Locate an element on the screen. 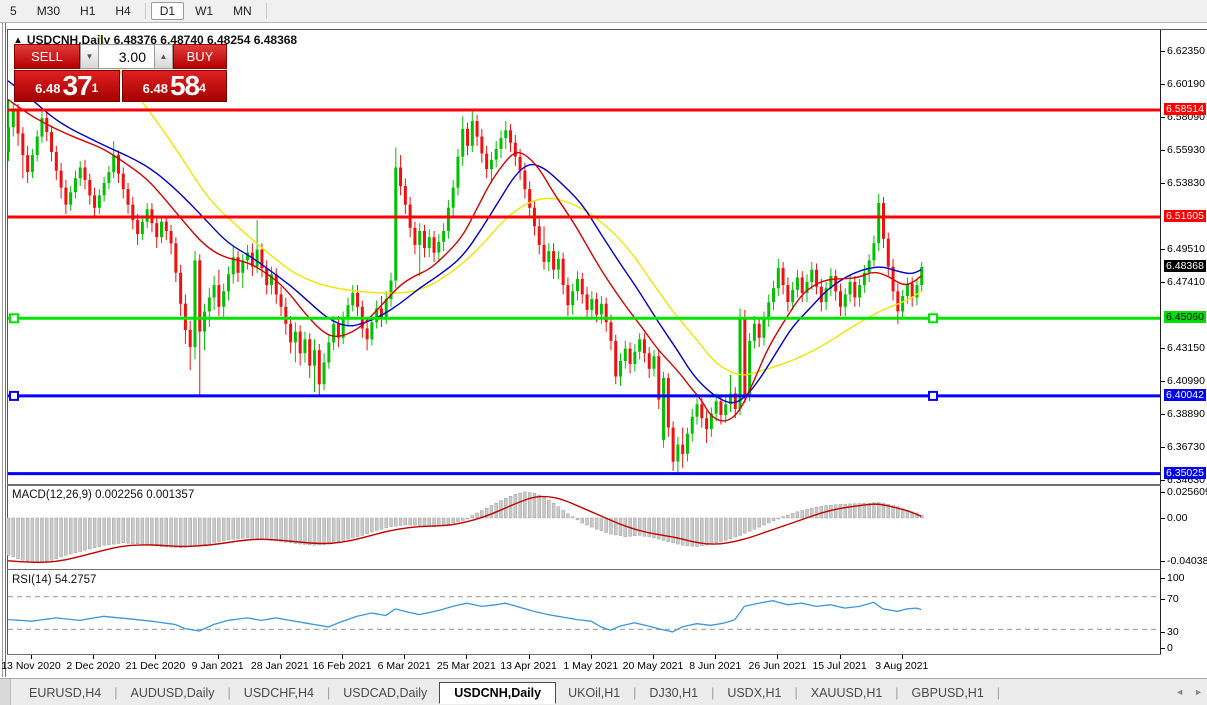  ask-quote-button: 6.48 58 4 is located at coordinates (174, 86).